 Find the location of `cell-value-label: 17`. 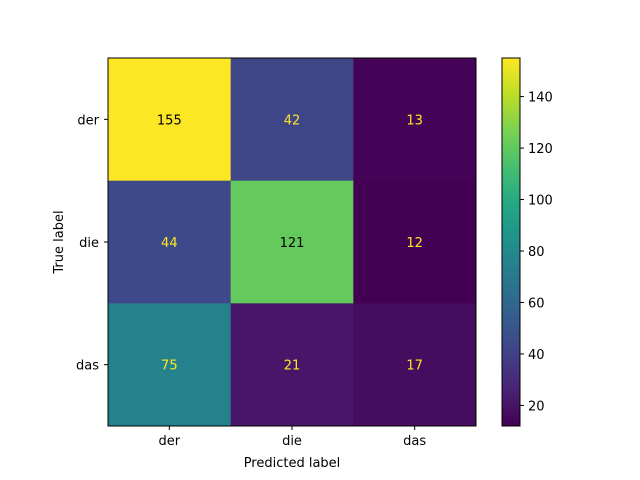

cell-value-label: 17 is located at coordinates (414, 366).